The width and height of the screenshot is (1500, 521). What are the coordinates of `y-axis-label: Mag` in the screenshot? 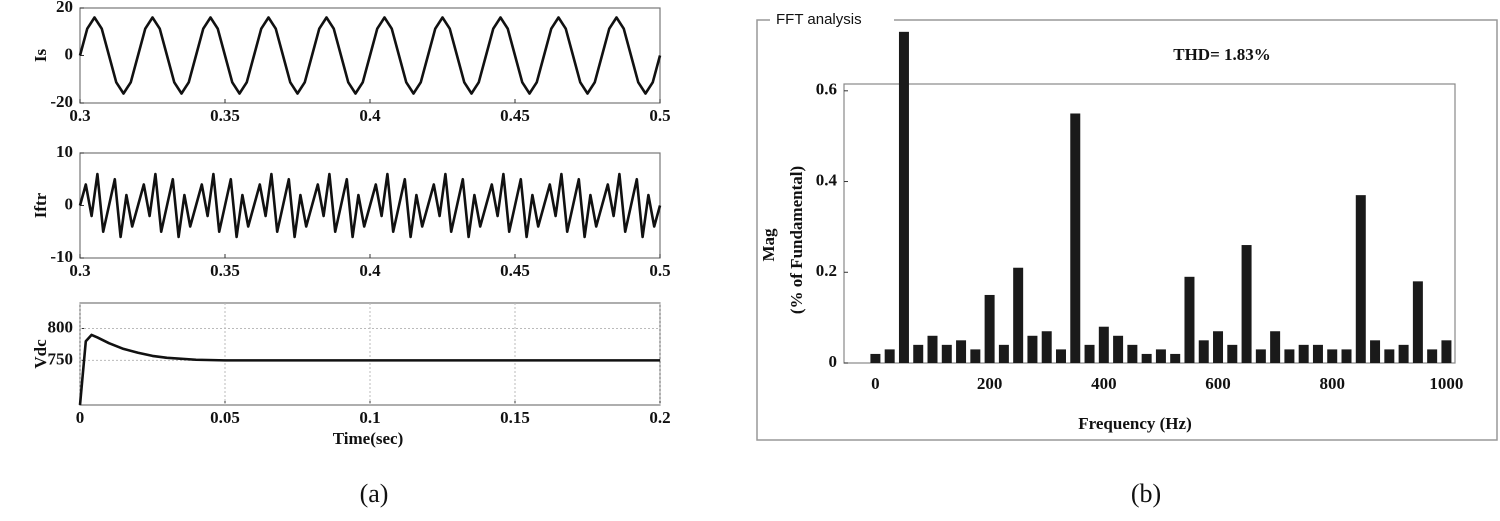 It's located at (768, 245).